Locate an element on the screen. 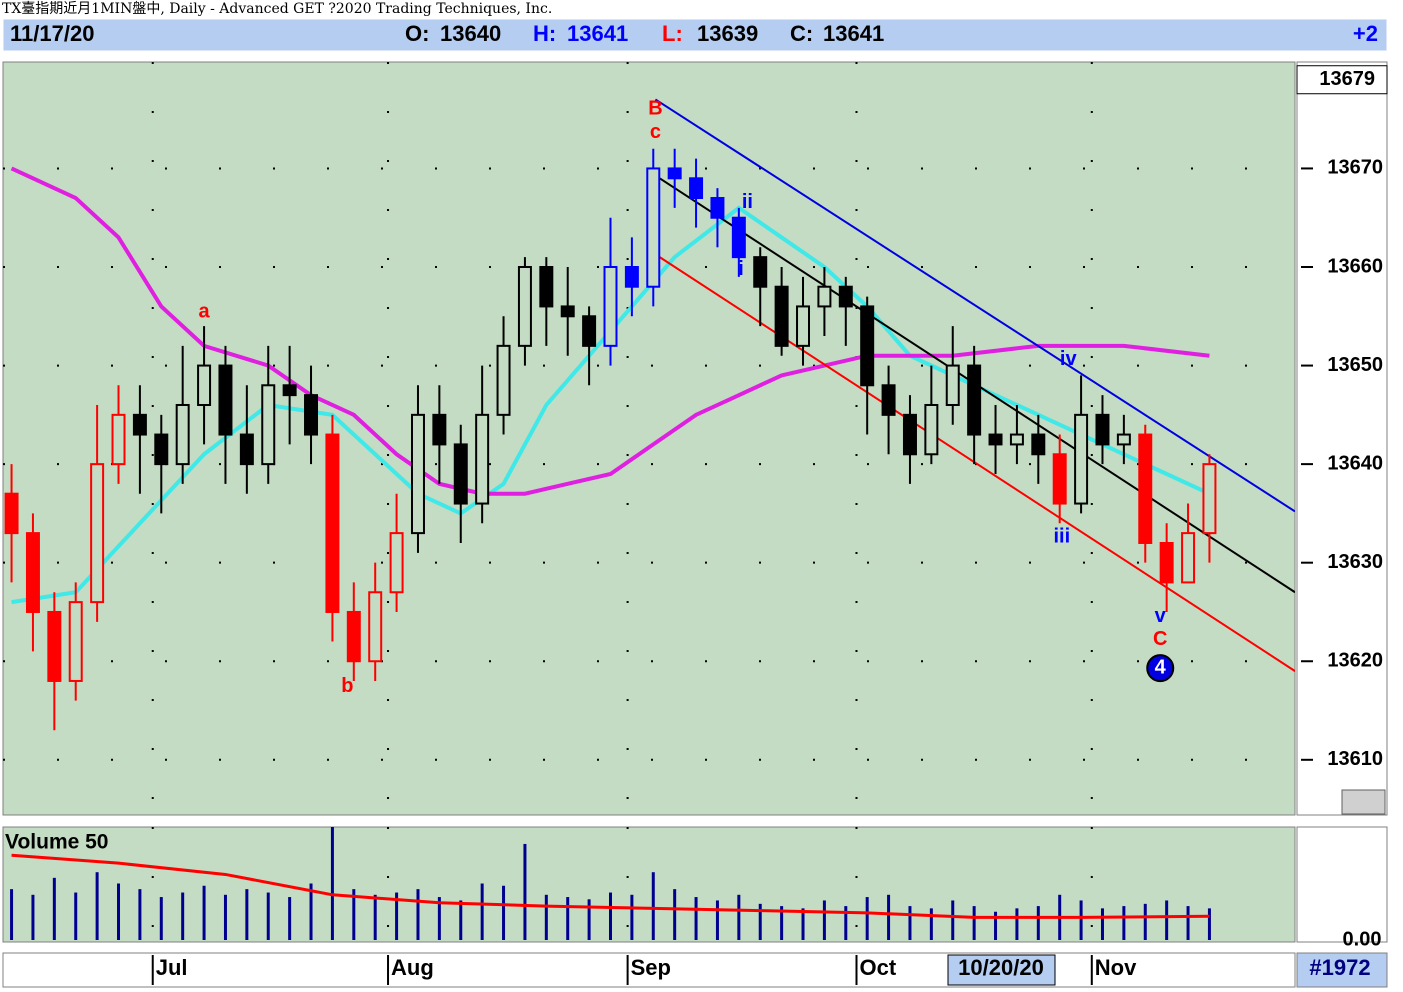 This screenshot has height=992, width=1403. wave-label: v is located at coordinates (1161, 616).